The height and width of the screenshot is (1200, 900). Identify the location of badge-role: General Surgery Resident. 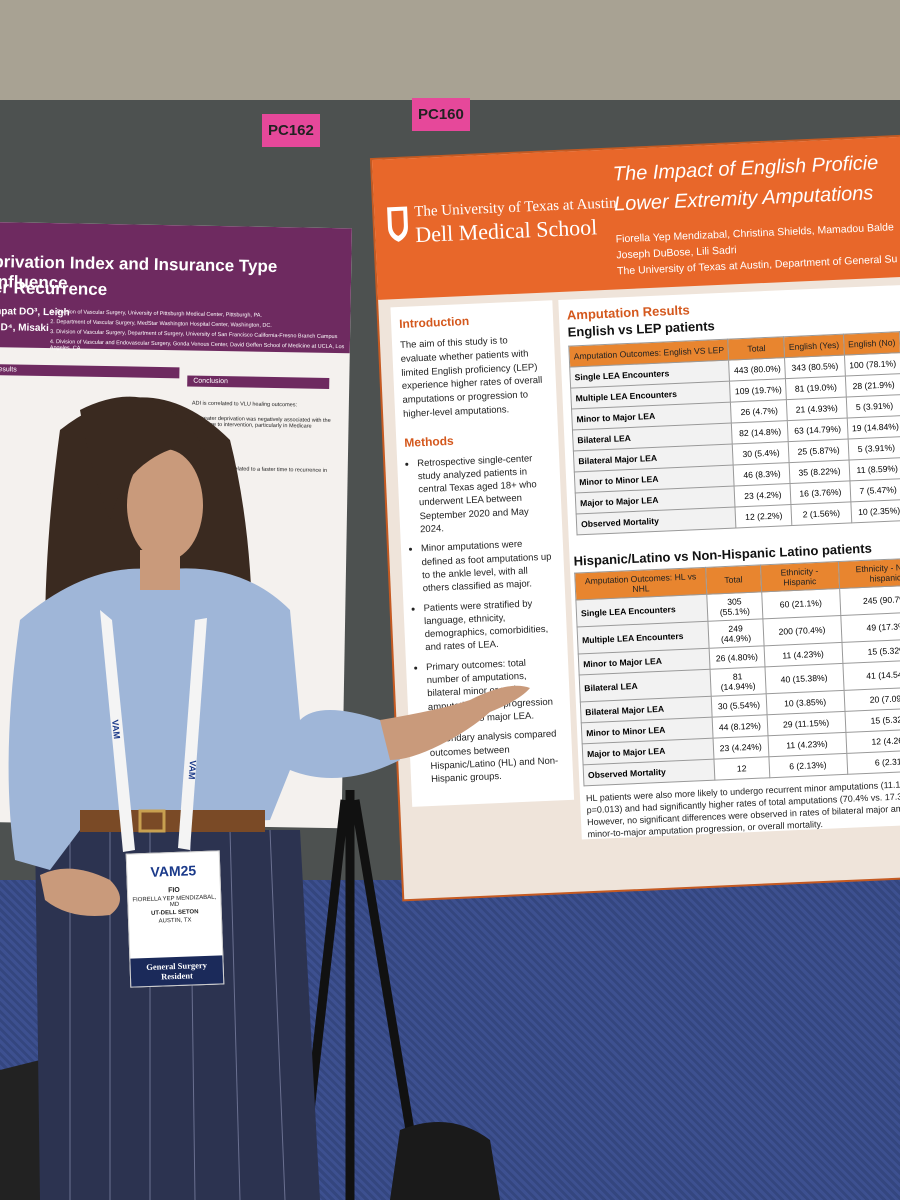
(177, 971).